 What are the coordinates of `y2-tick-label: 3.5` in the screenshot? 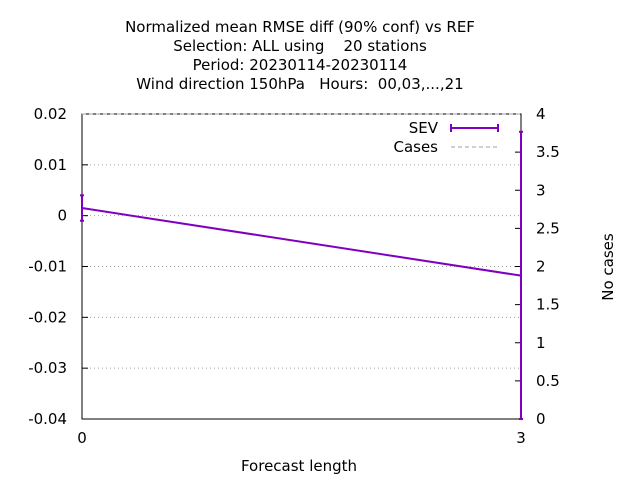 It's located at (548, 152).